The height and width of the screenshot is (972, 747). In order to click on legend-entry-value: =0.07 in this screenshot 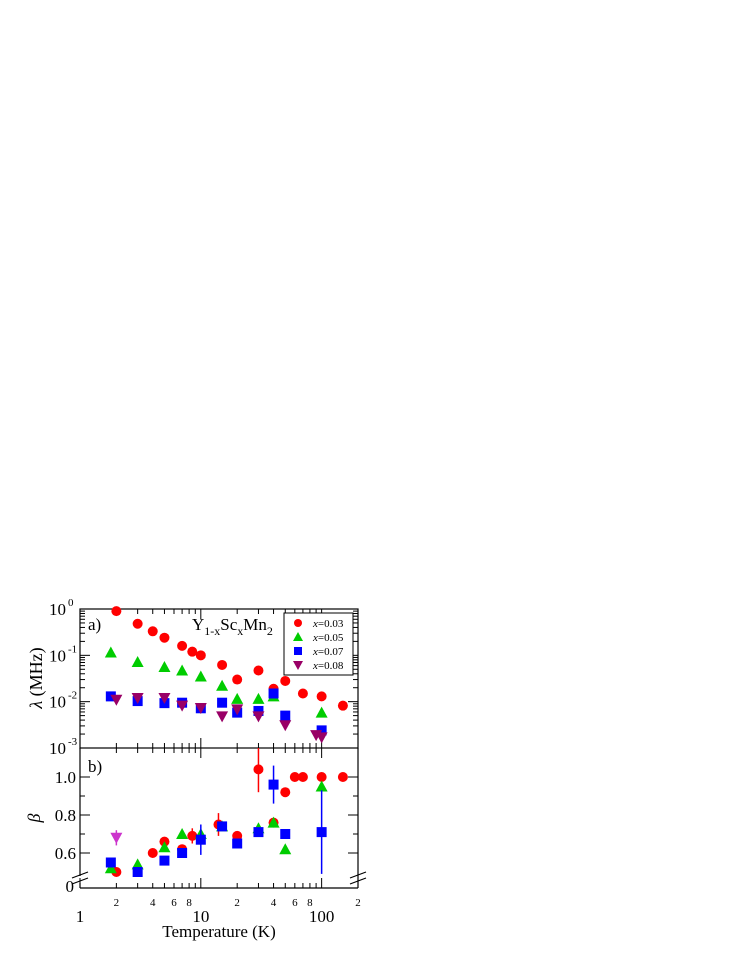, I will do `click(331, 652)`.